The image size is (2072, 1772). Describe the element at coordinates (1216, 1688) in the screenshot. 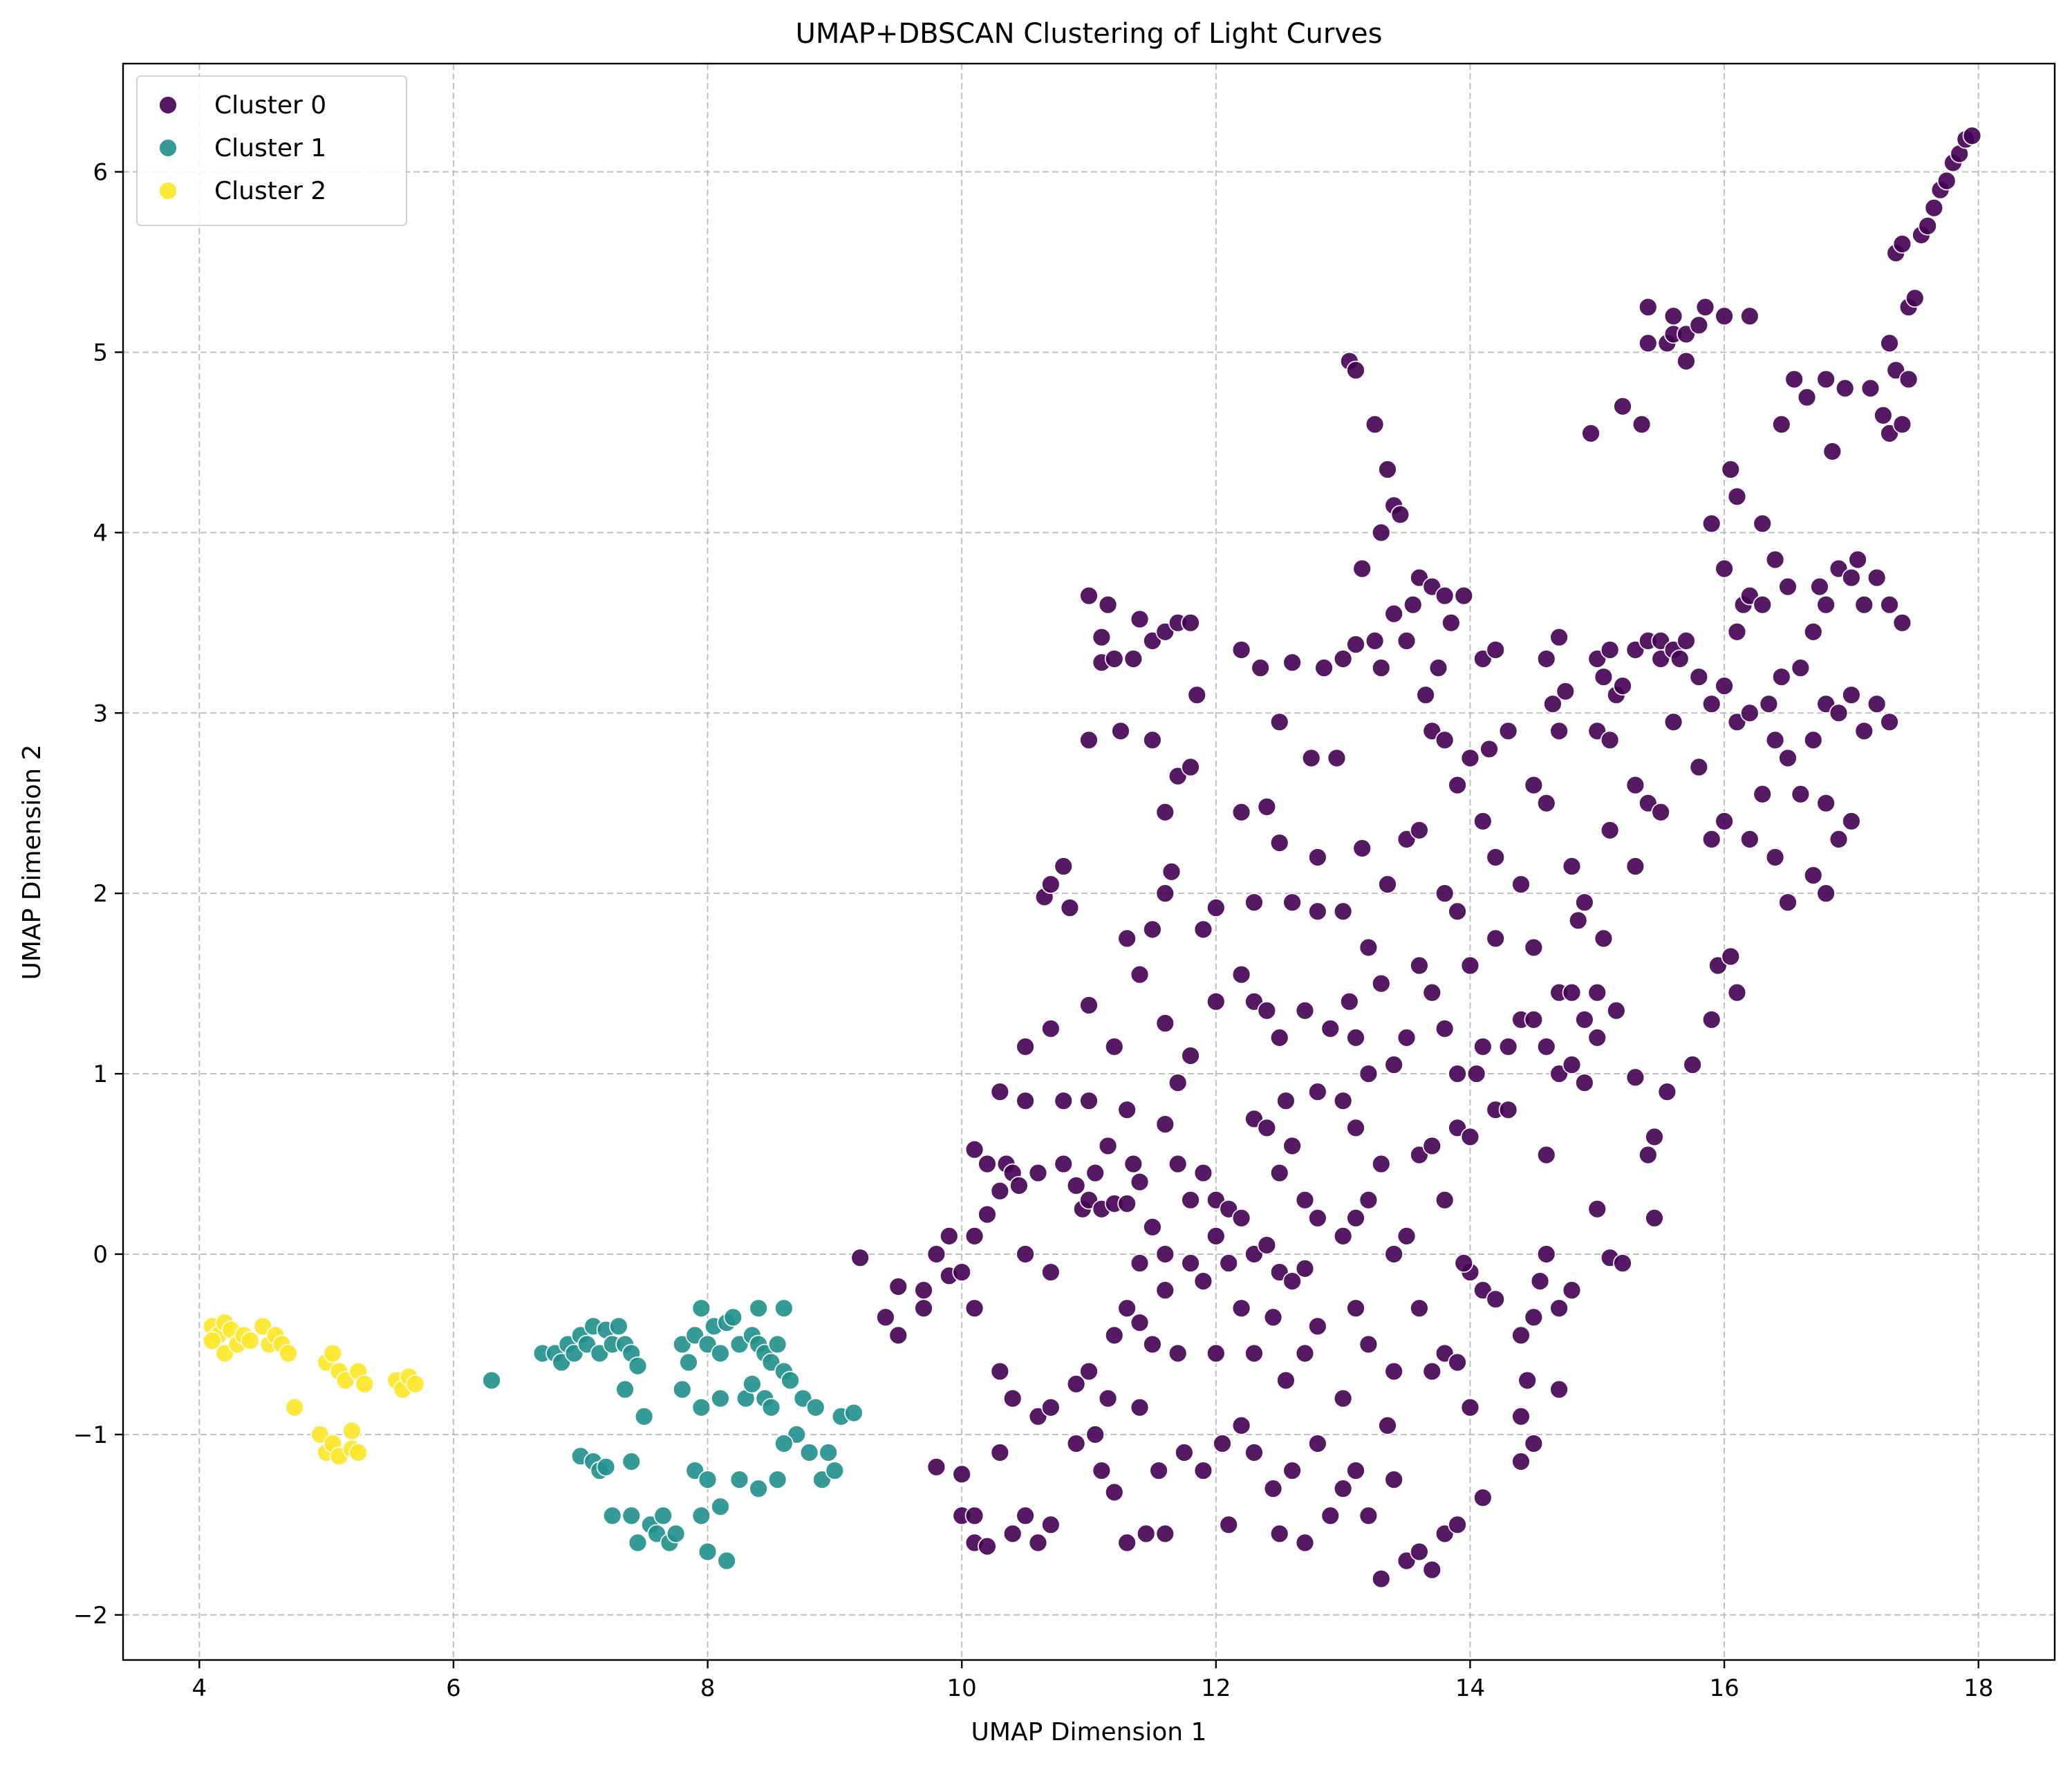

I see `x-tick-label: 12` at that location.